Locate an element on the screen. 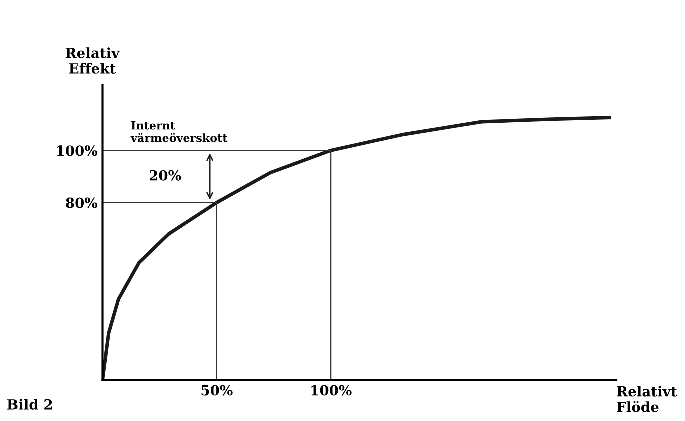  text: Bild 2 is located at coordinates (30, 404).